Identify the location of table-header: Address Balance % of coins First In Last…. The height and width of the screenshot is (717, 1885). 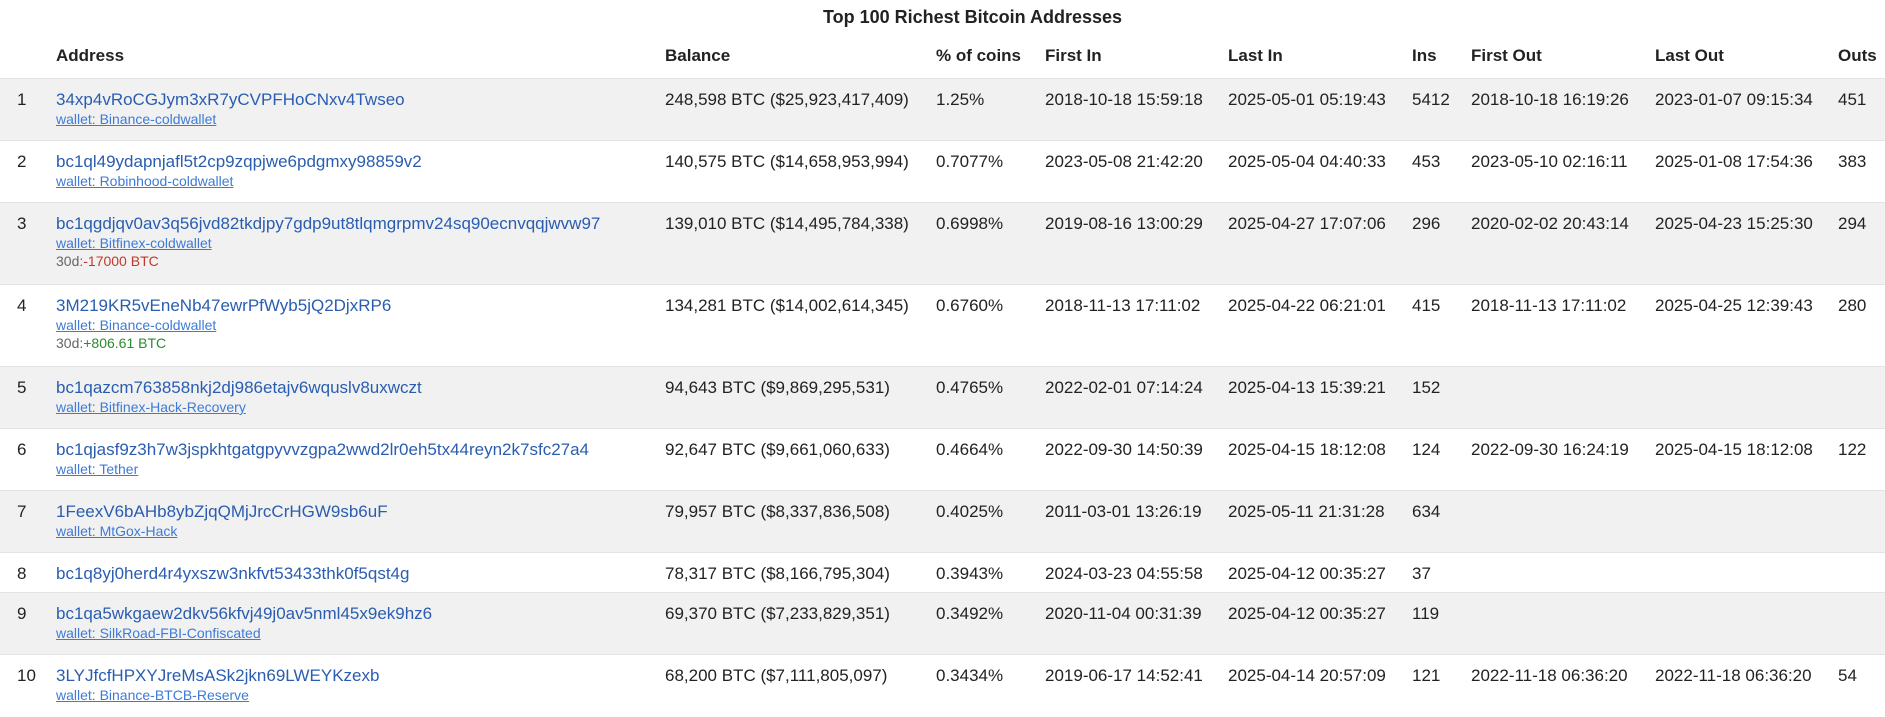
(942, 55).